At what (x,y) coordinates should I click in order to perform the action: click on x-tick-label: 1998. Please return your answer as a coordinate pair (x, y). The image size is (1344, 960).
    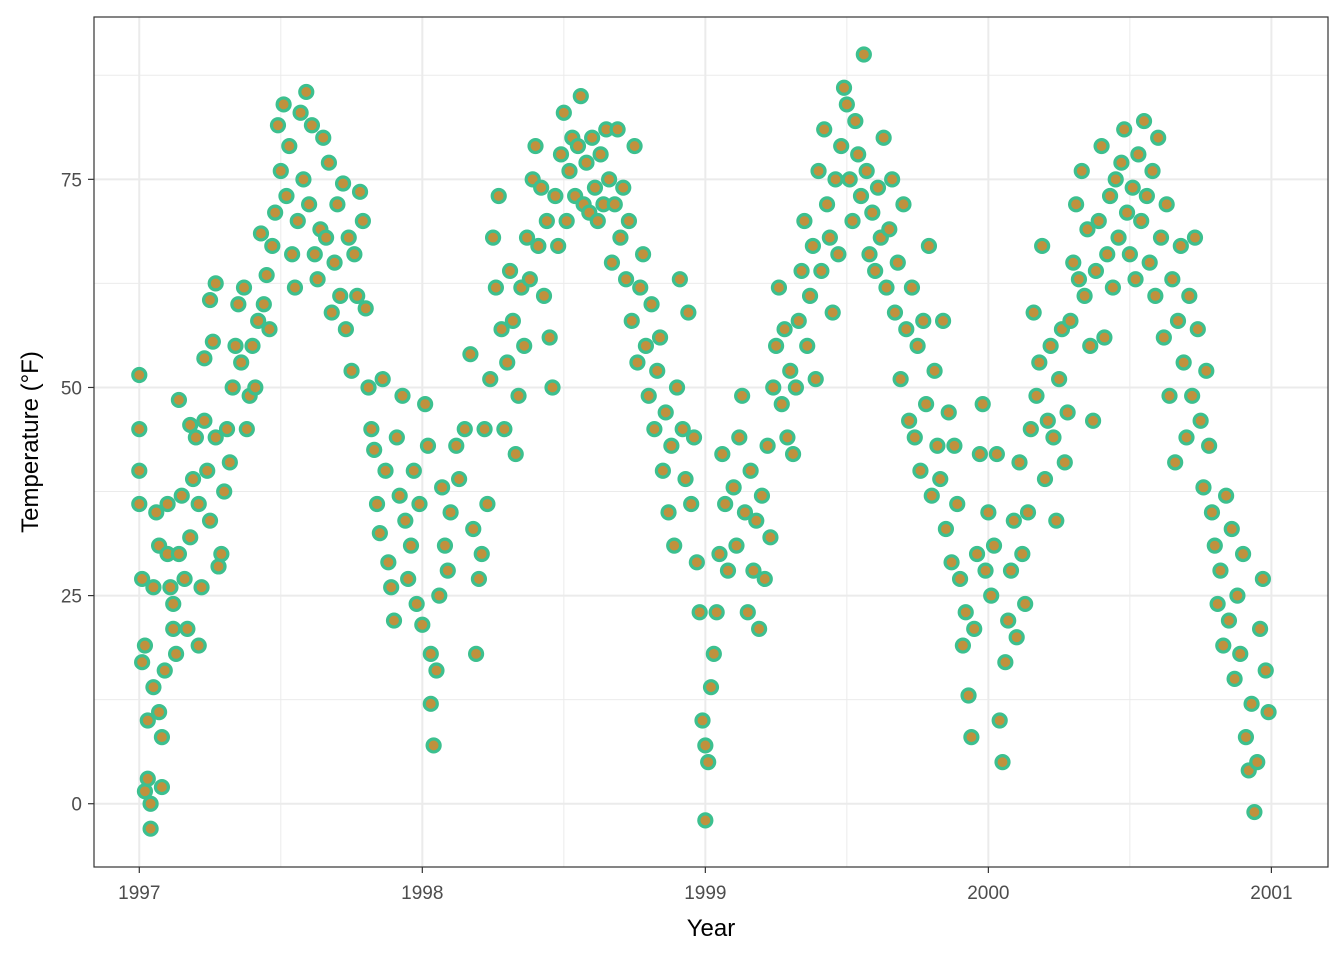
    Looking at the image, I should click on (422, 893).